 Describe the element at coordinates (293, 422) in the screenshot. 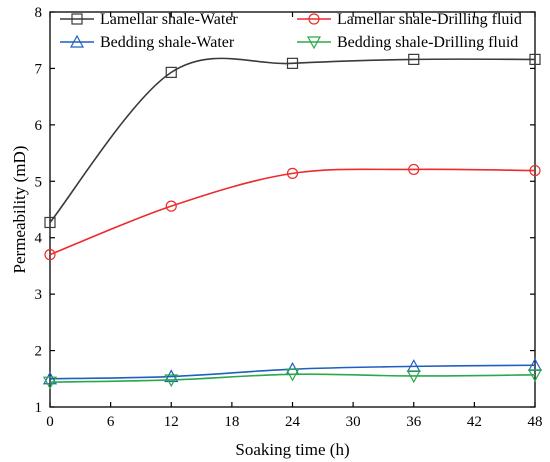

I see `x-tick-label: 24` at that location.